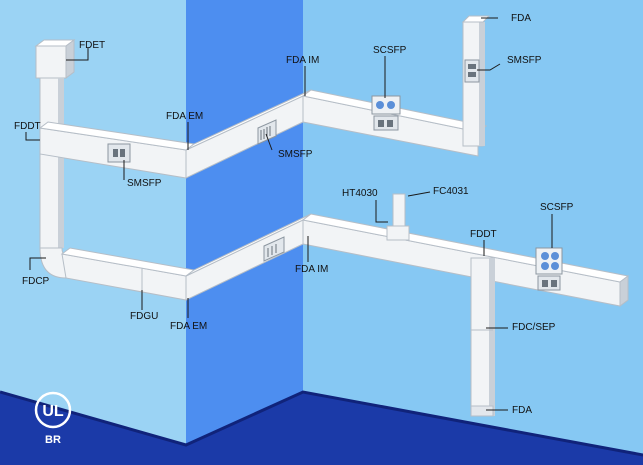 The height and width of the screenshot is (465, 643). I want to click on label-fdc-sep: FDC/SEP, so click(534, 327).